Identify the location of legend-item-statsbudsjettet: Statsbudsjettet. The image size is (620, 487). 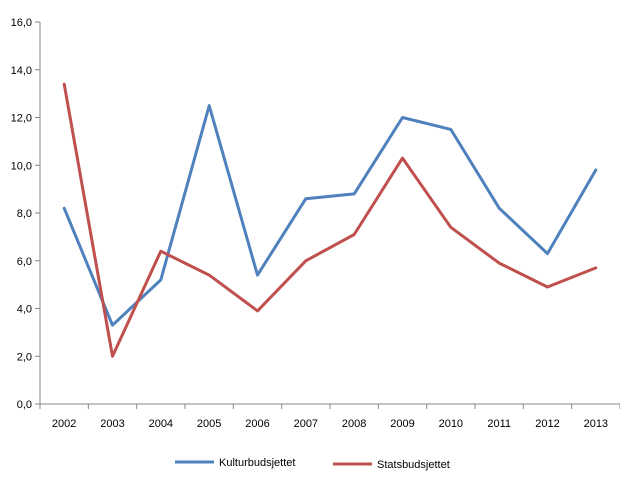
(391, 465).